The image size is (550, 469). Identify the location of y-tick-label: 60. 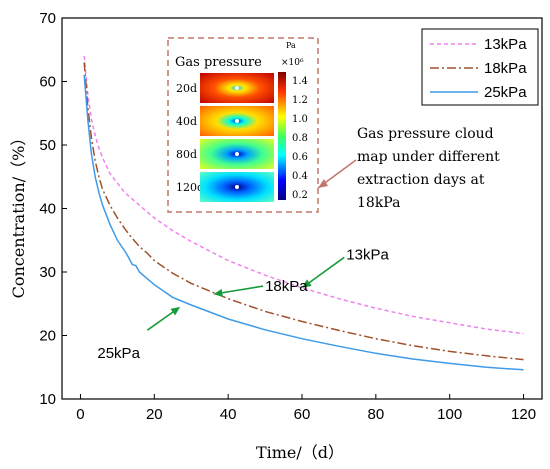
(47, 82).